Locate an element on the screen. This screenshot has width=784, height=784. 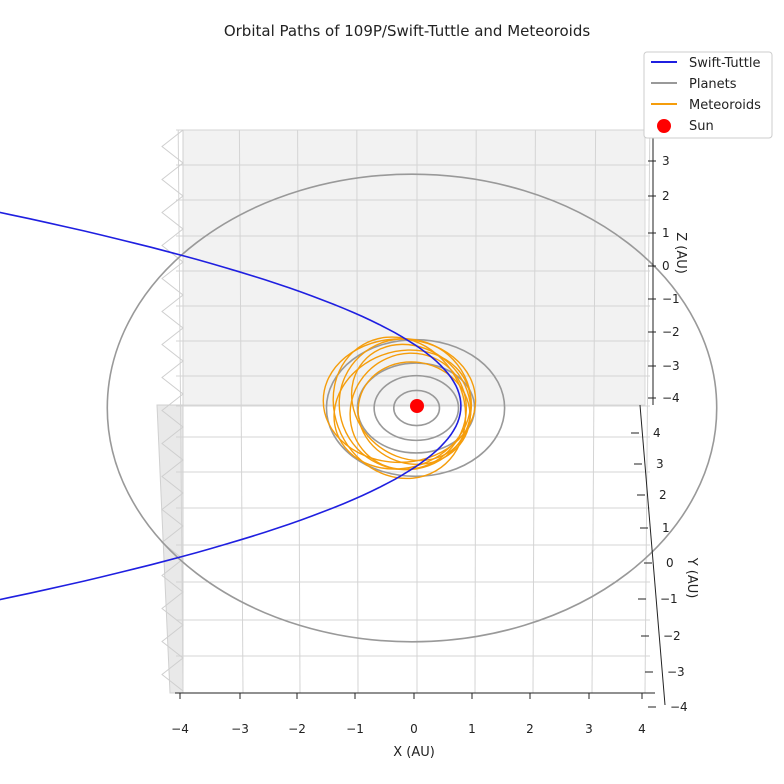
x-tick-label: 1 is located at coordinates (472, 729).